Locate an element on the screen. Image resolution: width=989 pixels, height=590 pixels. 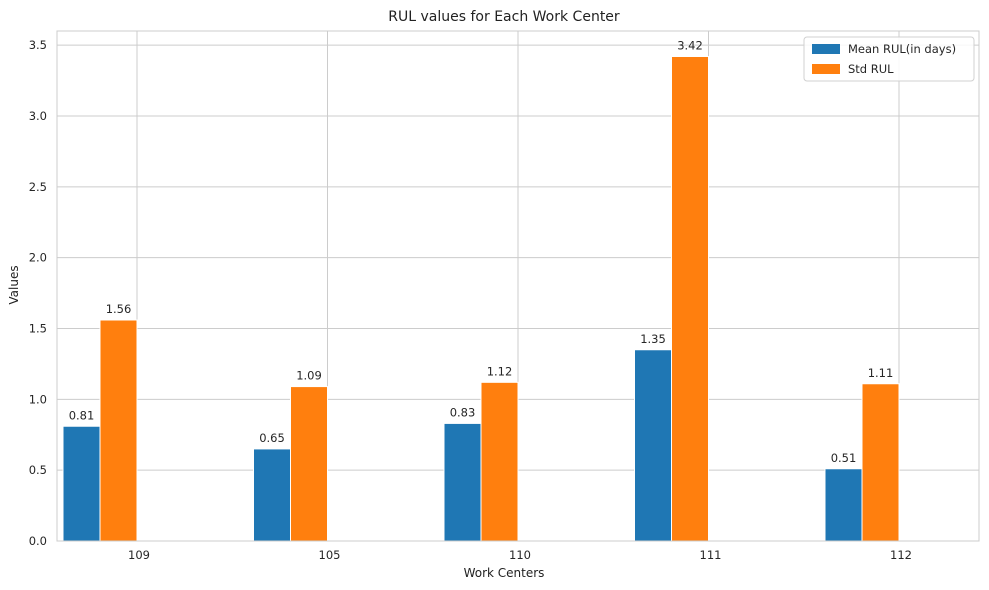
legend: Mean RUL(in days) Std RUL is located at coordinates (889, 59).